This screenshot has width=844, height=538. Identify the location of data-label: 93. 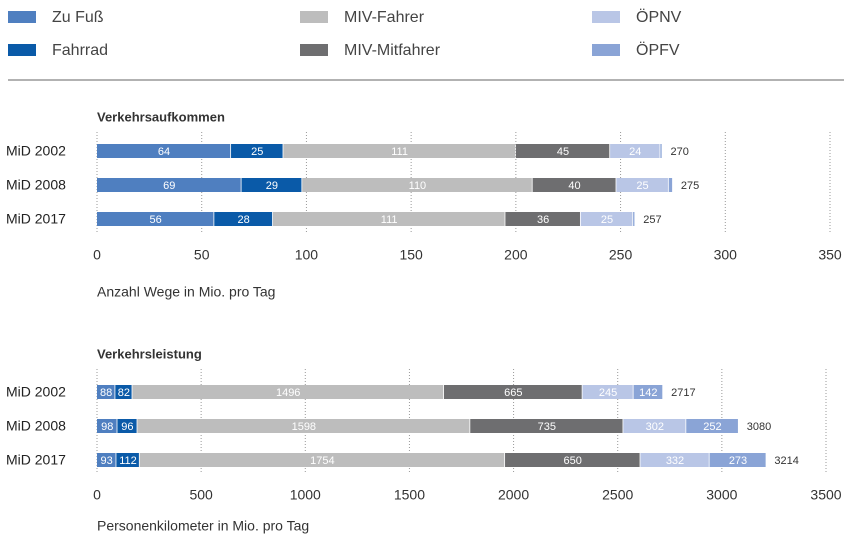
(107, 461).